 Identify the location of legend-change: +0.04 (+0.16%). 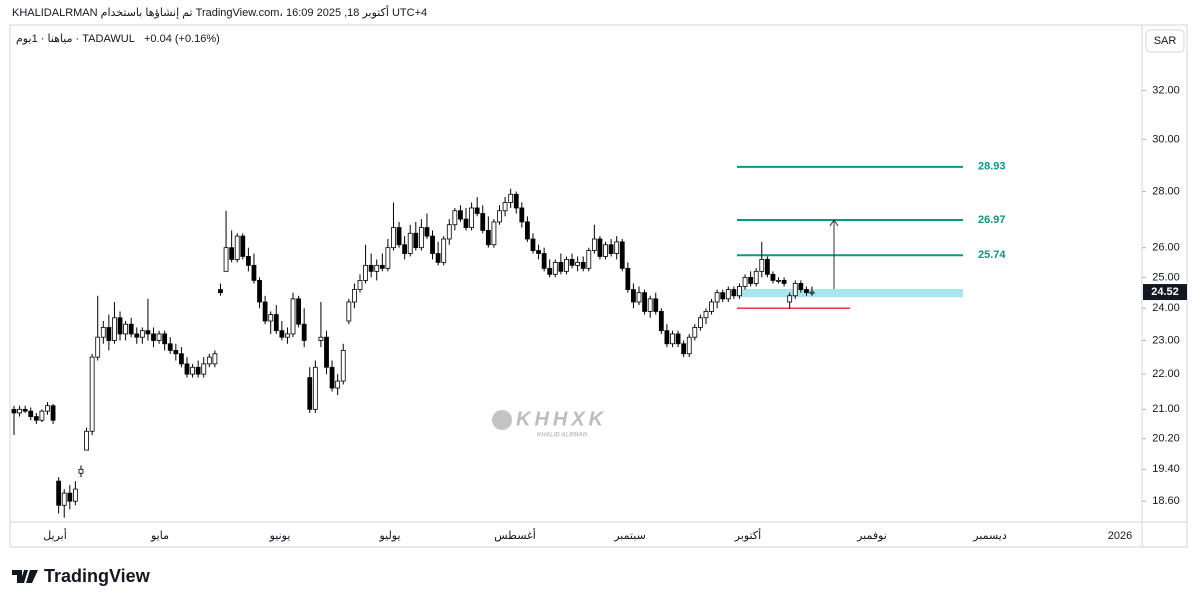
(182, 39).